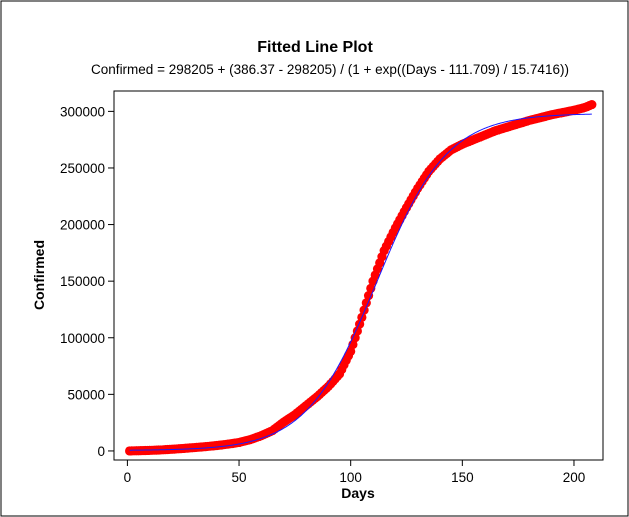  I want to click on y-tick-label: 50000, so click(86, 394).